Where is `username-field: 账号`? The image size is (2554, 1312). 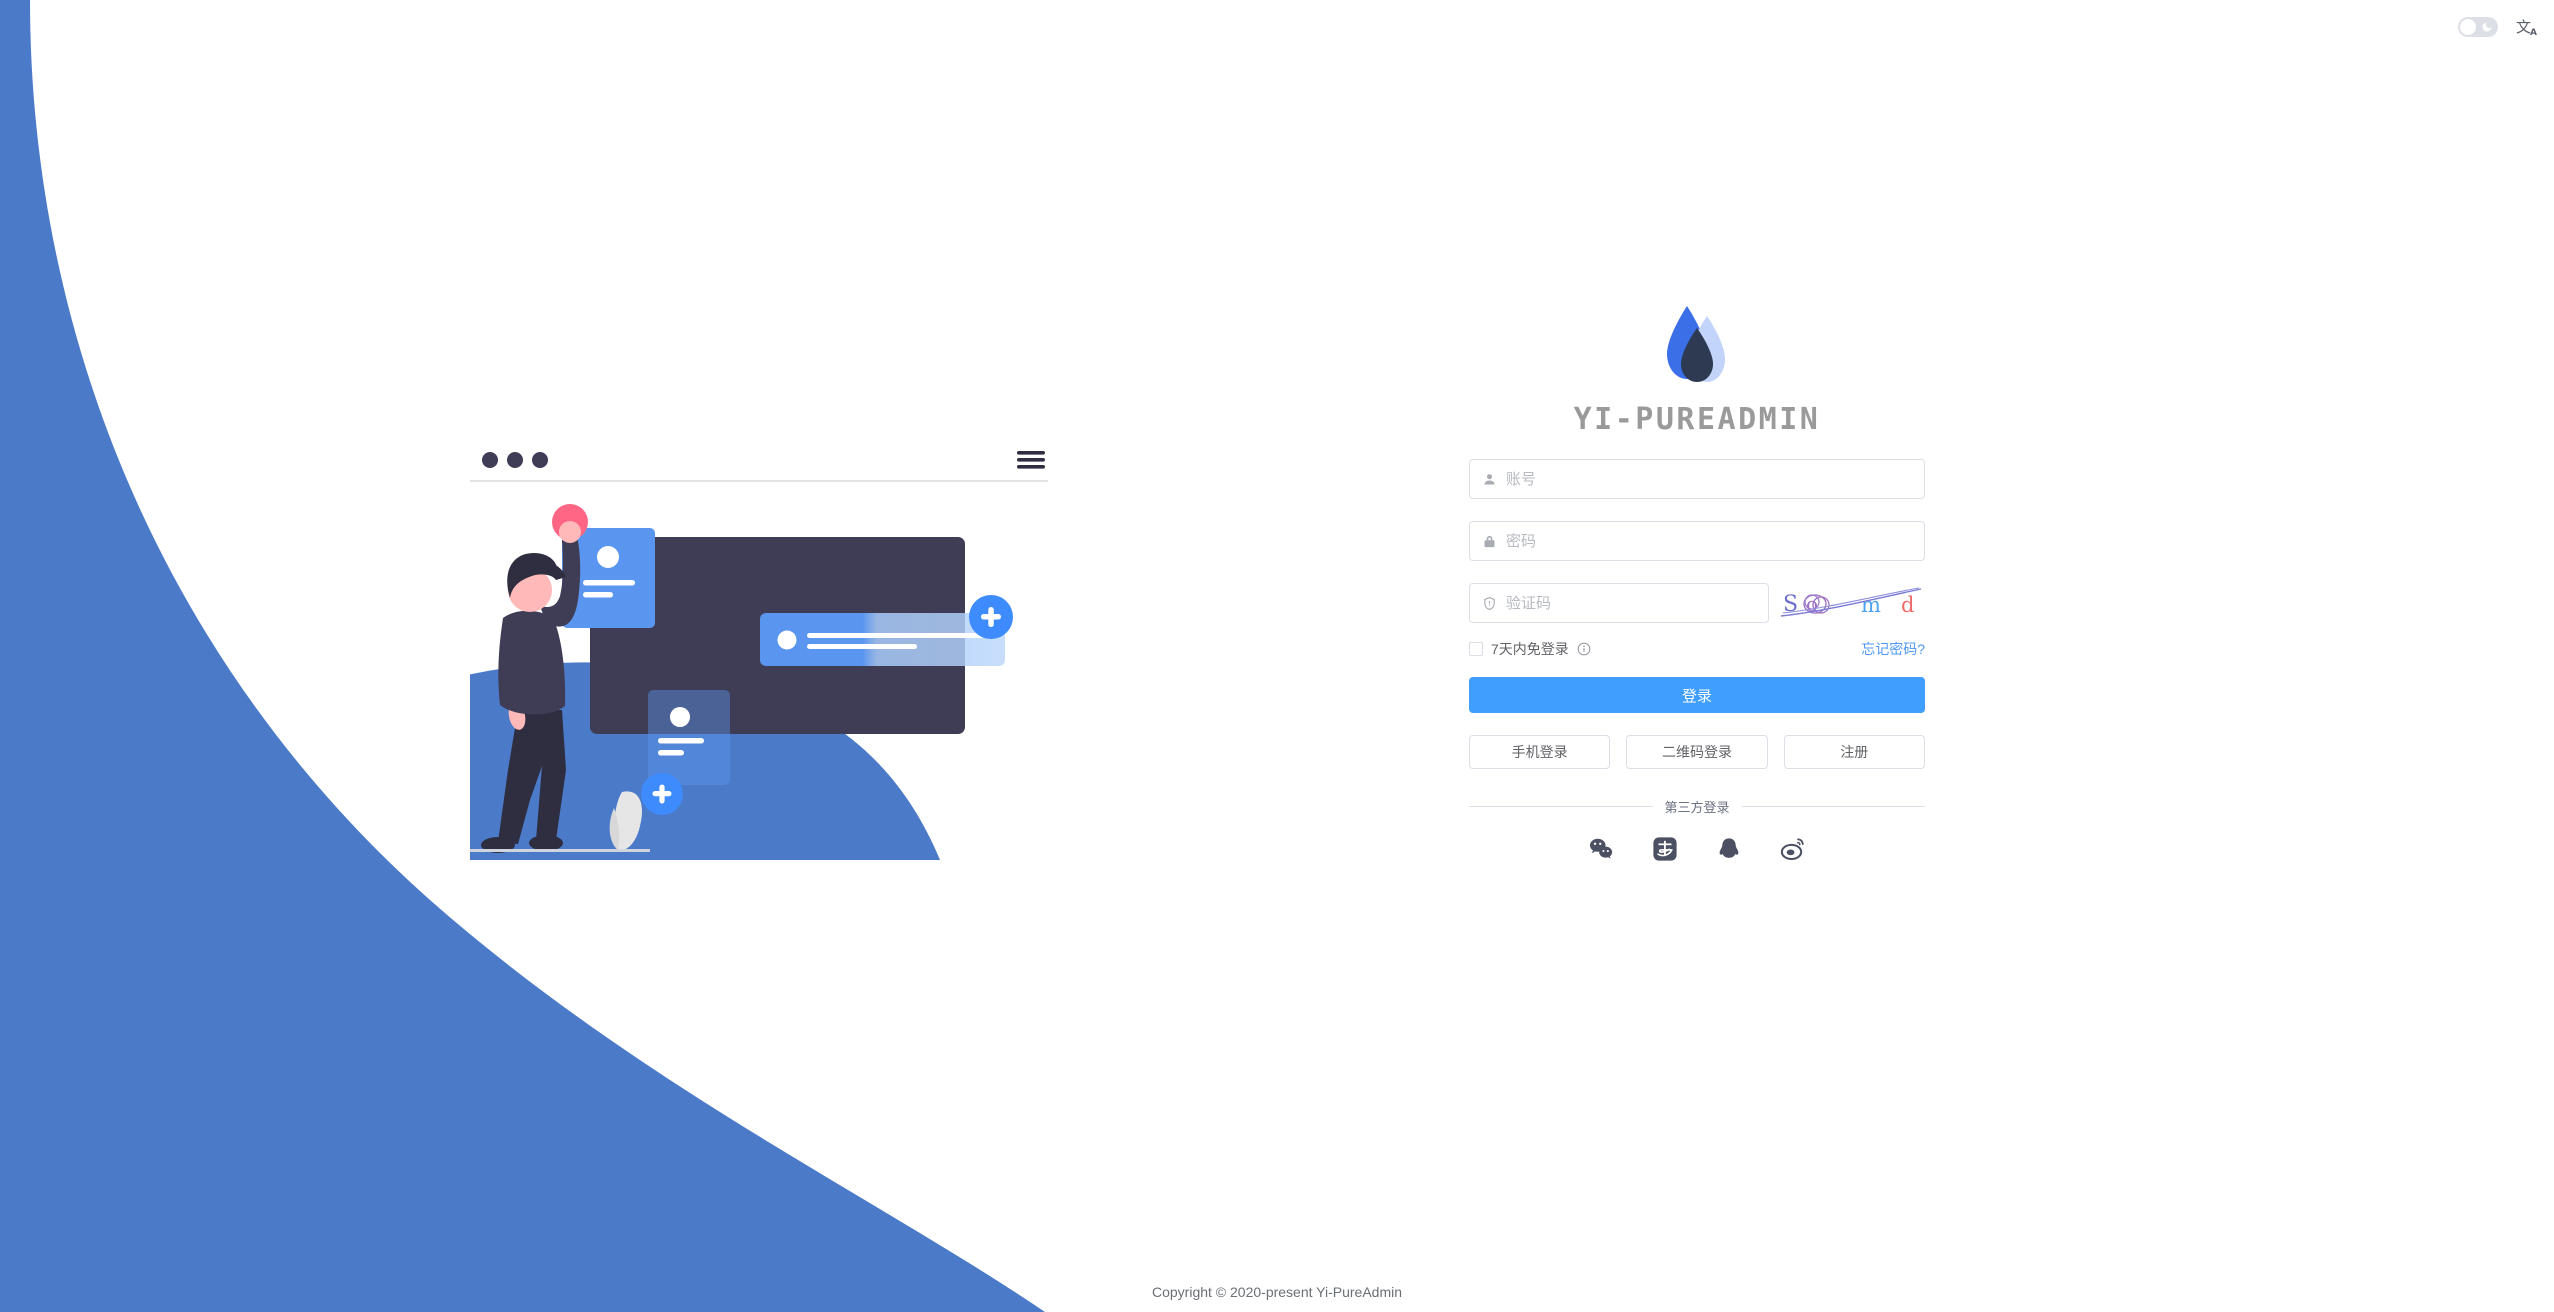
username-field: 账号 is located at coordinates (1697, 479).